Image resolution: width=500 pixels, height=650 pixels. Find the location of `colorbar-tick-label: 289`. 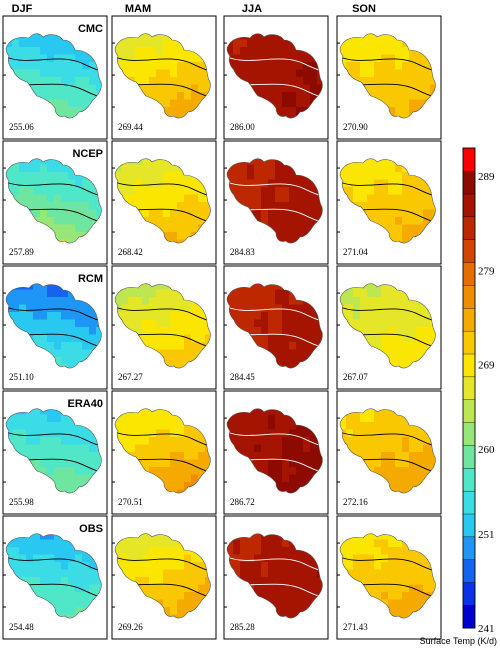

colorbar-tick-label: 289 is located at coordinates (486, 177).